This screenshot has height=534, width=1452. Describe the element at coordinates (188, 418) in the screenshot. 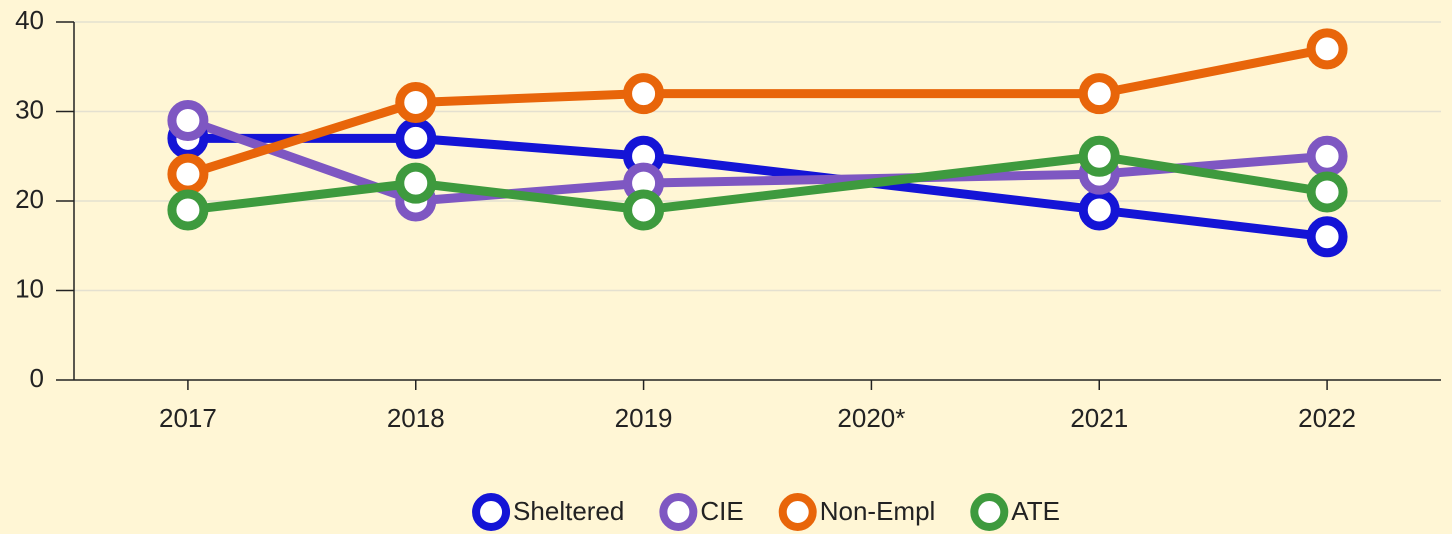

I see `x-tick-label: 2017` at that location.